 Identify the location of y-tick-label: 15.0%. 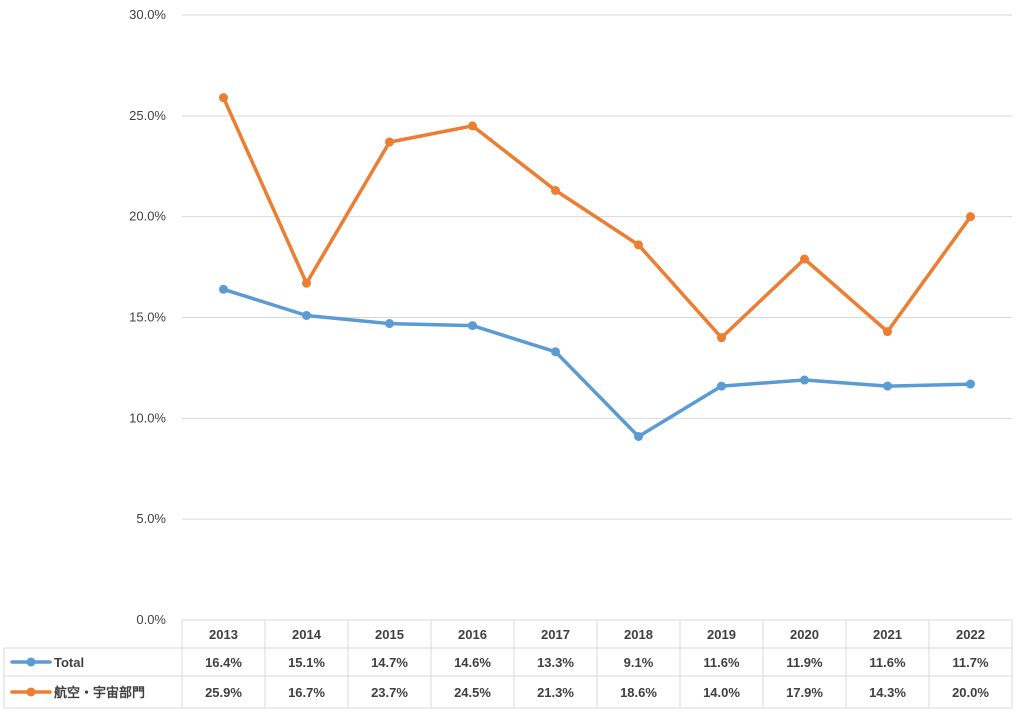
(147, 317).